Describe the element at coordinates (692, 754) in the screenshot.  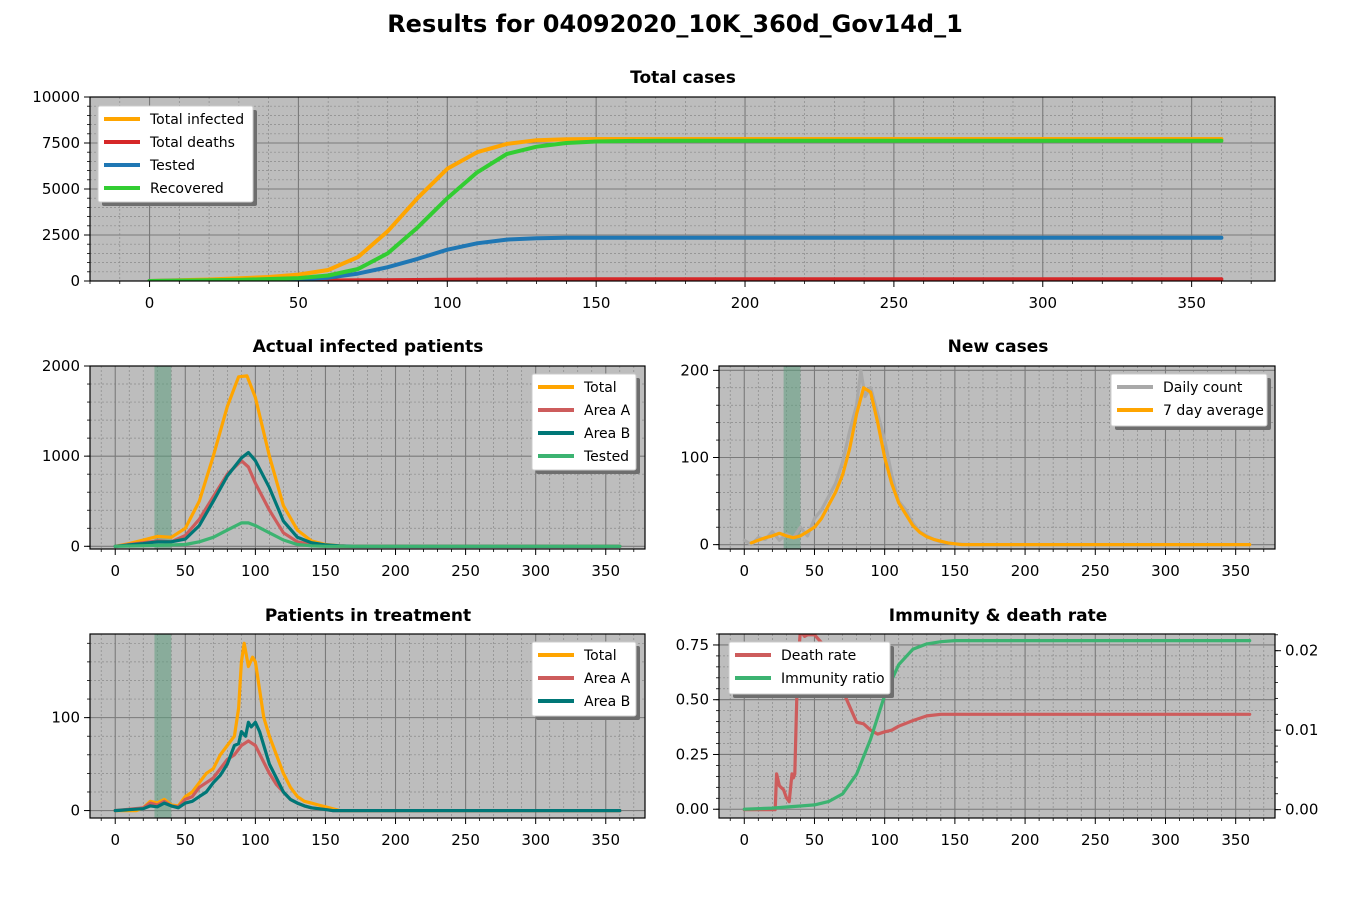
I see `y-tick-label: 0.25` at that location.